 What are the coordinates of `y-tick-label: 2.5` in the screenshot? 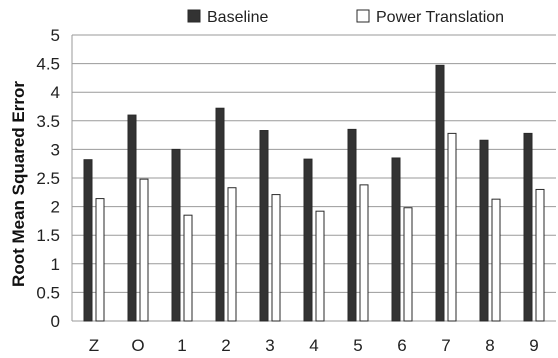 It's located at (48, 178).